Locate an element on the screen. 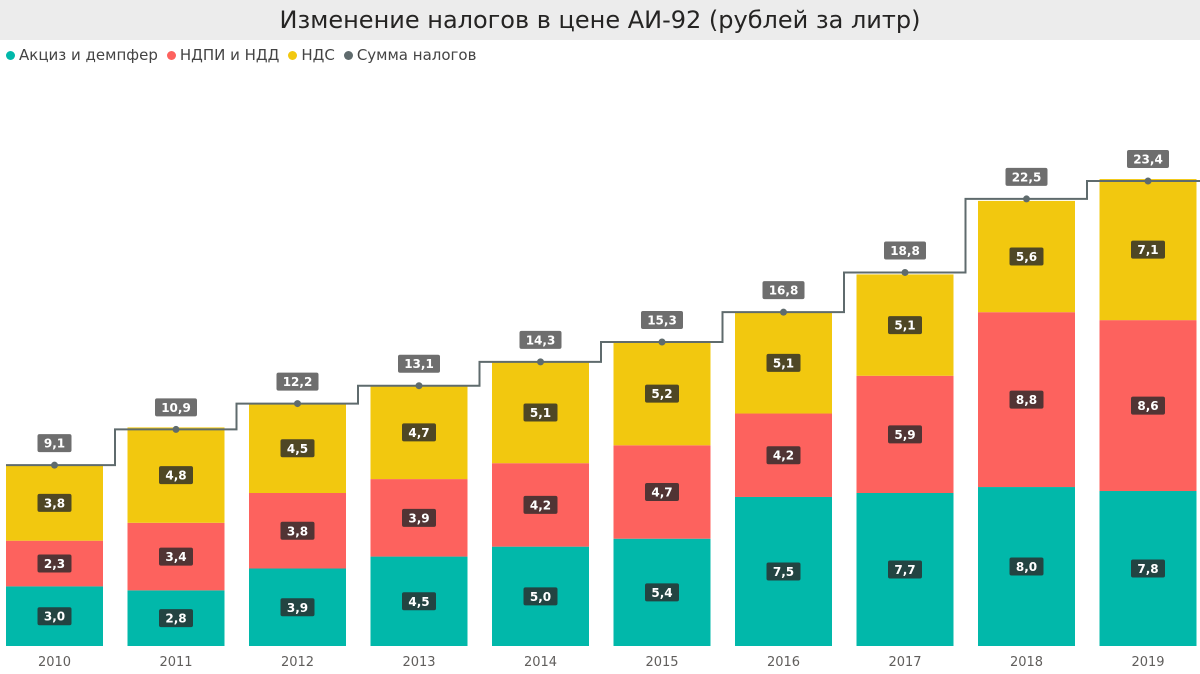 The image size is (1200, 674). total-point-2019 is located at coordinates (1148, 181).